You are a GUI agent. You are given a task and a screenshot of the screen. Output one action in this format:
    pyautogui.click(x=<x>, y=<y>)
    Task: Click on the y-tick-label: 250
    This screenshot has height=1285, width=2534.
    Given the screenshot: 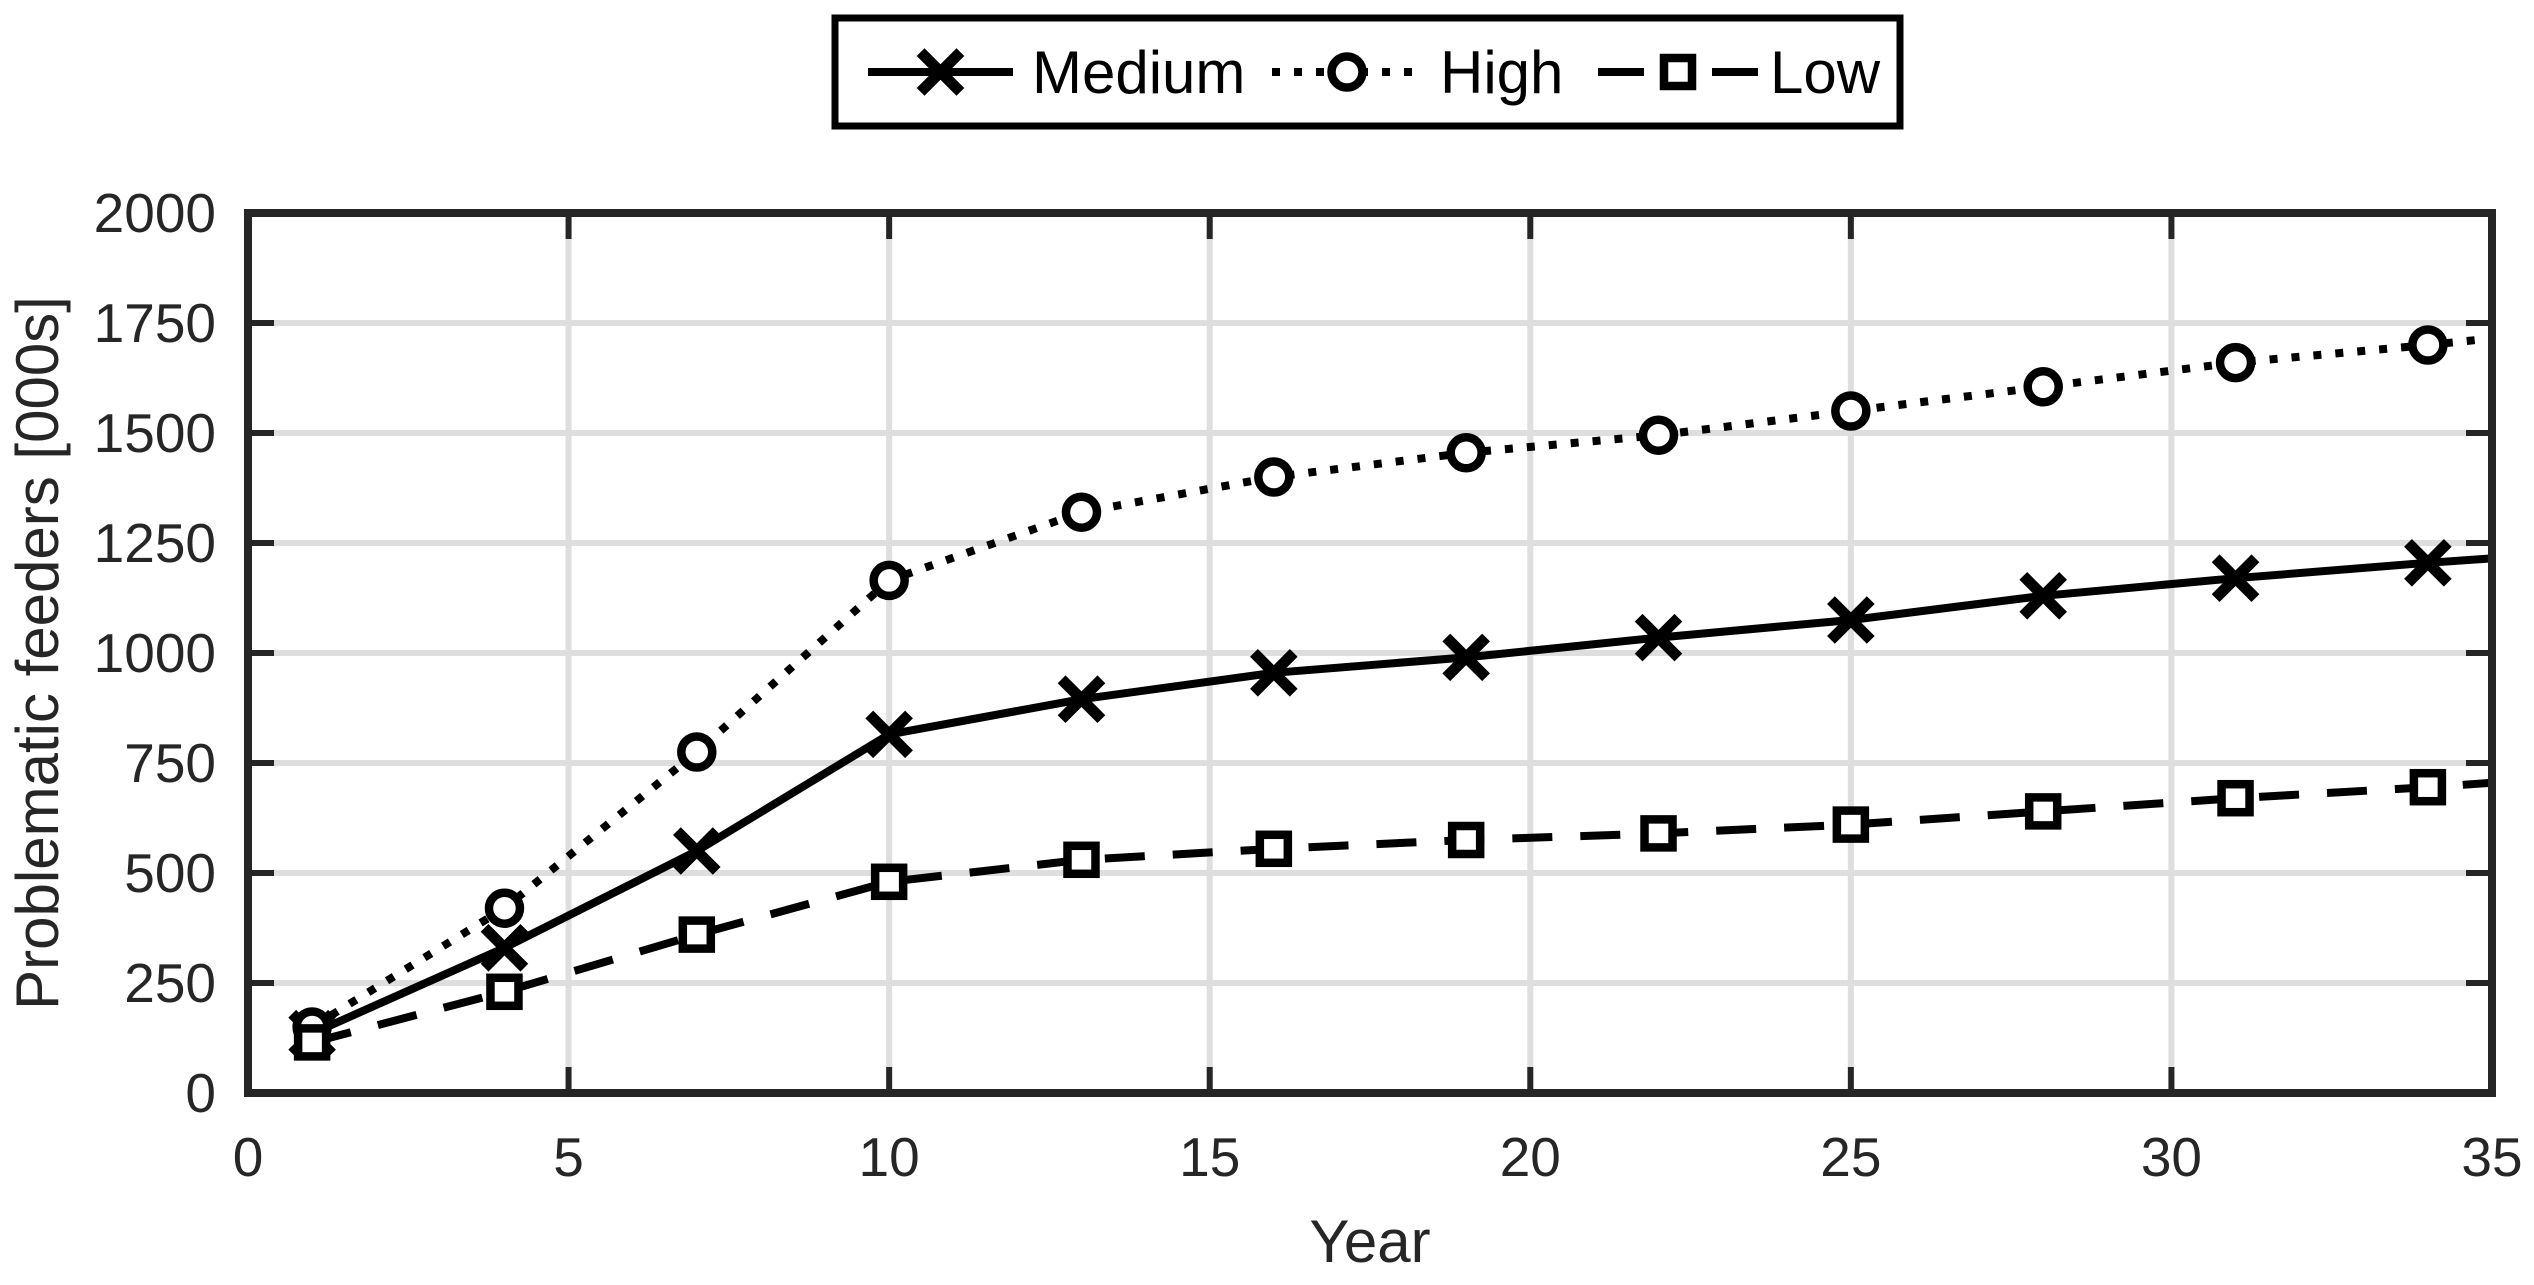 What is the action you would take?
    pyautogui.click(x=170, y=983)
    